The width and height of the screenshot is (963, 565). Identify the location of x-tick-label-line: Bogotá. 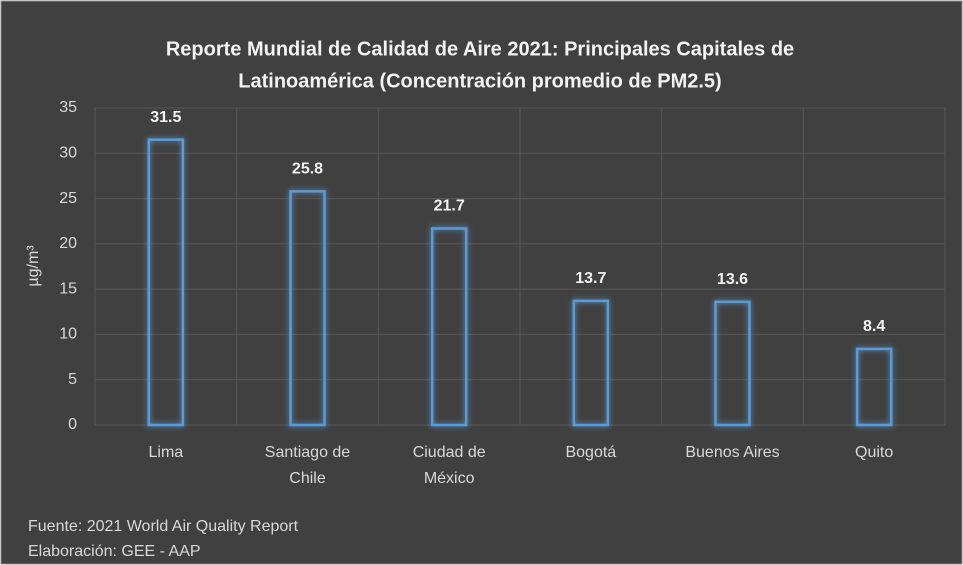
(590, 452).